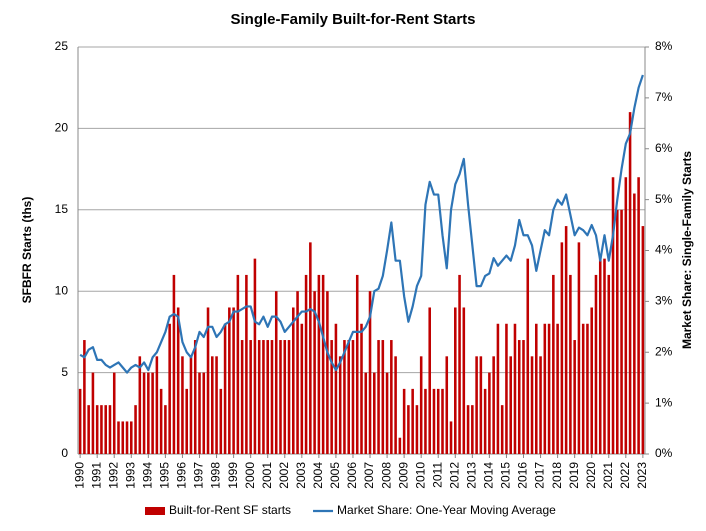 This screenshot has width=706, height=531. Describe the element at coordinates (155, 511) in the screenshot. I see `legend-swatch` at that location.